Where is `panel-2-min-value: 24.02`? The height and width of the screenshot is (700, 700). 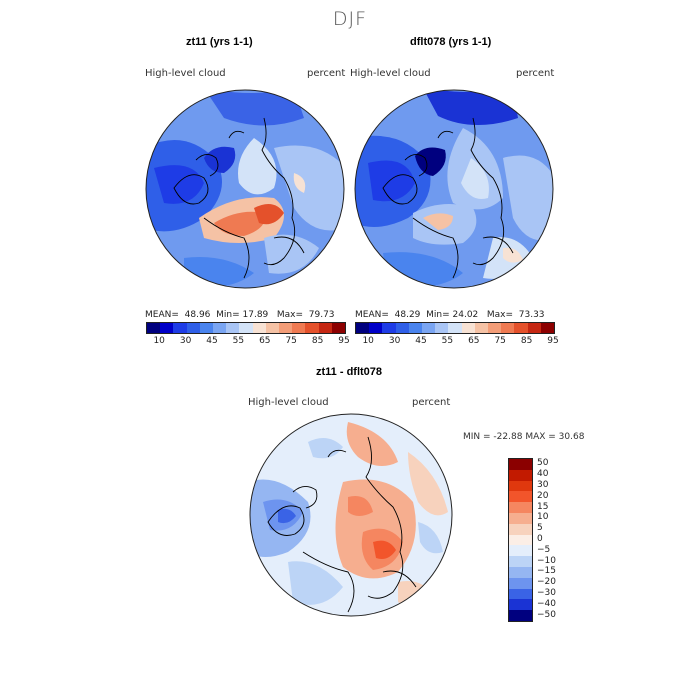
panel-2-min-value: 24.02 is located at coordinates (465, 315).